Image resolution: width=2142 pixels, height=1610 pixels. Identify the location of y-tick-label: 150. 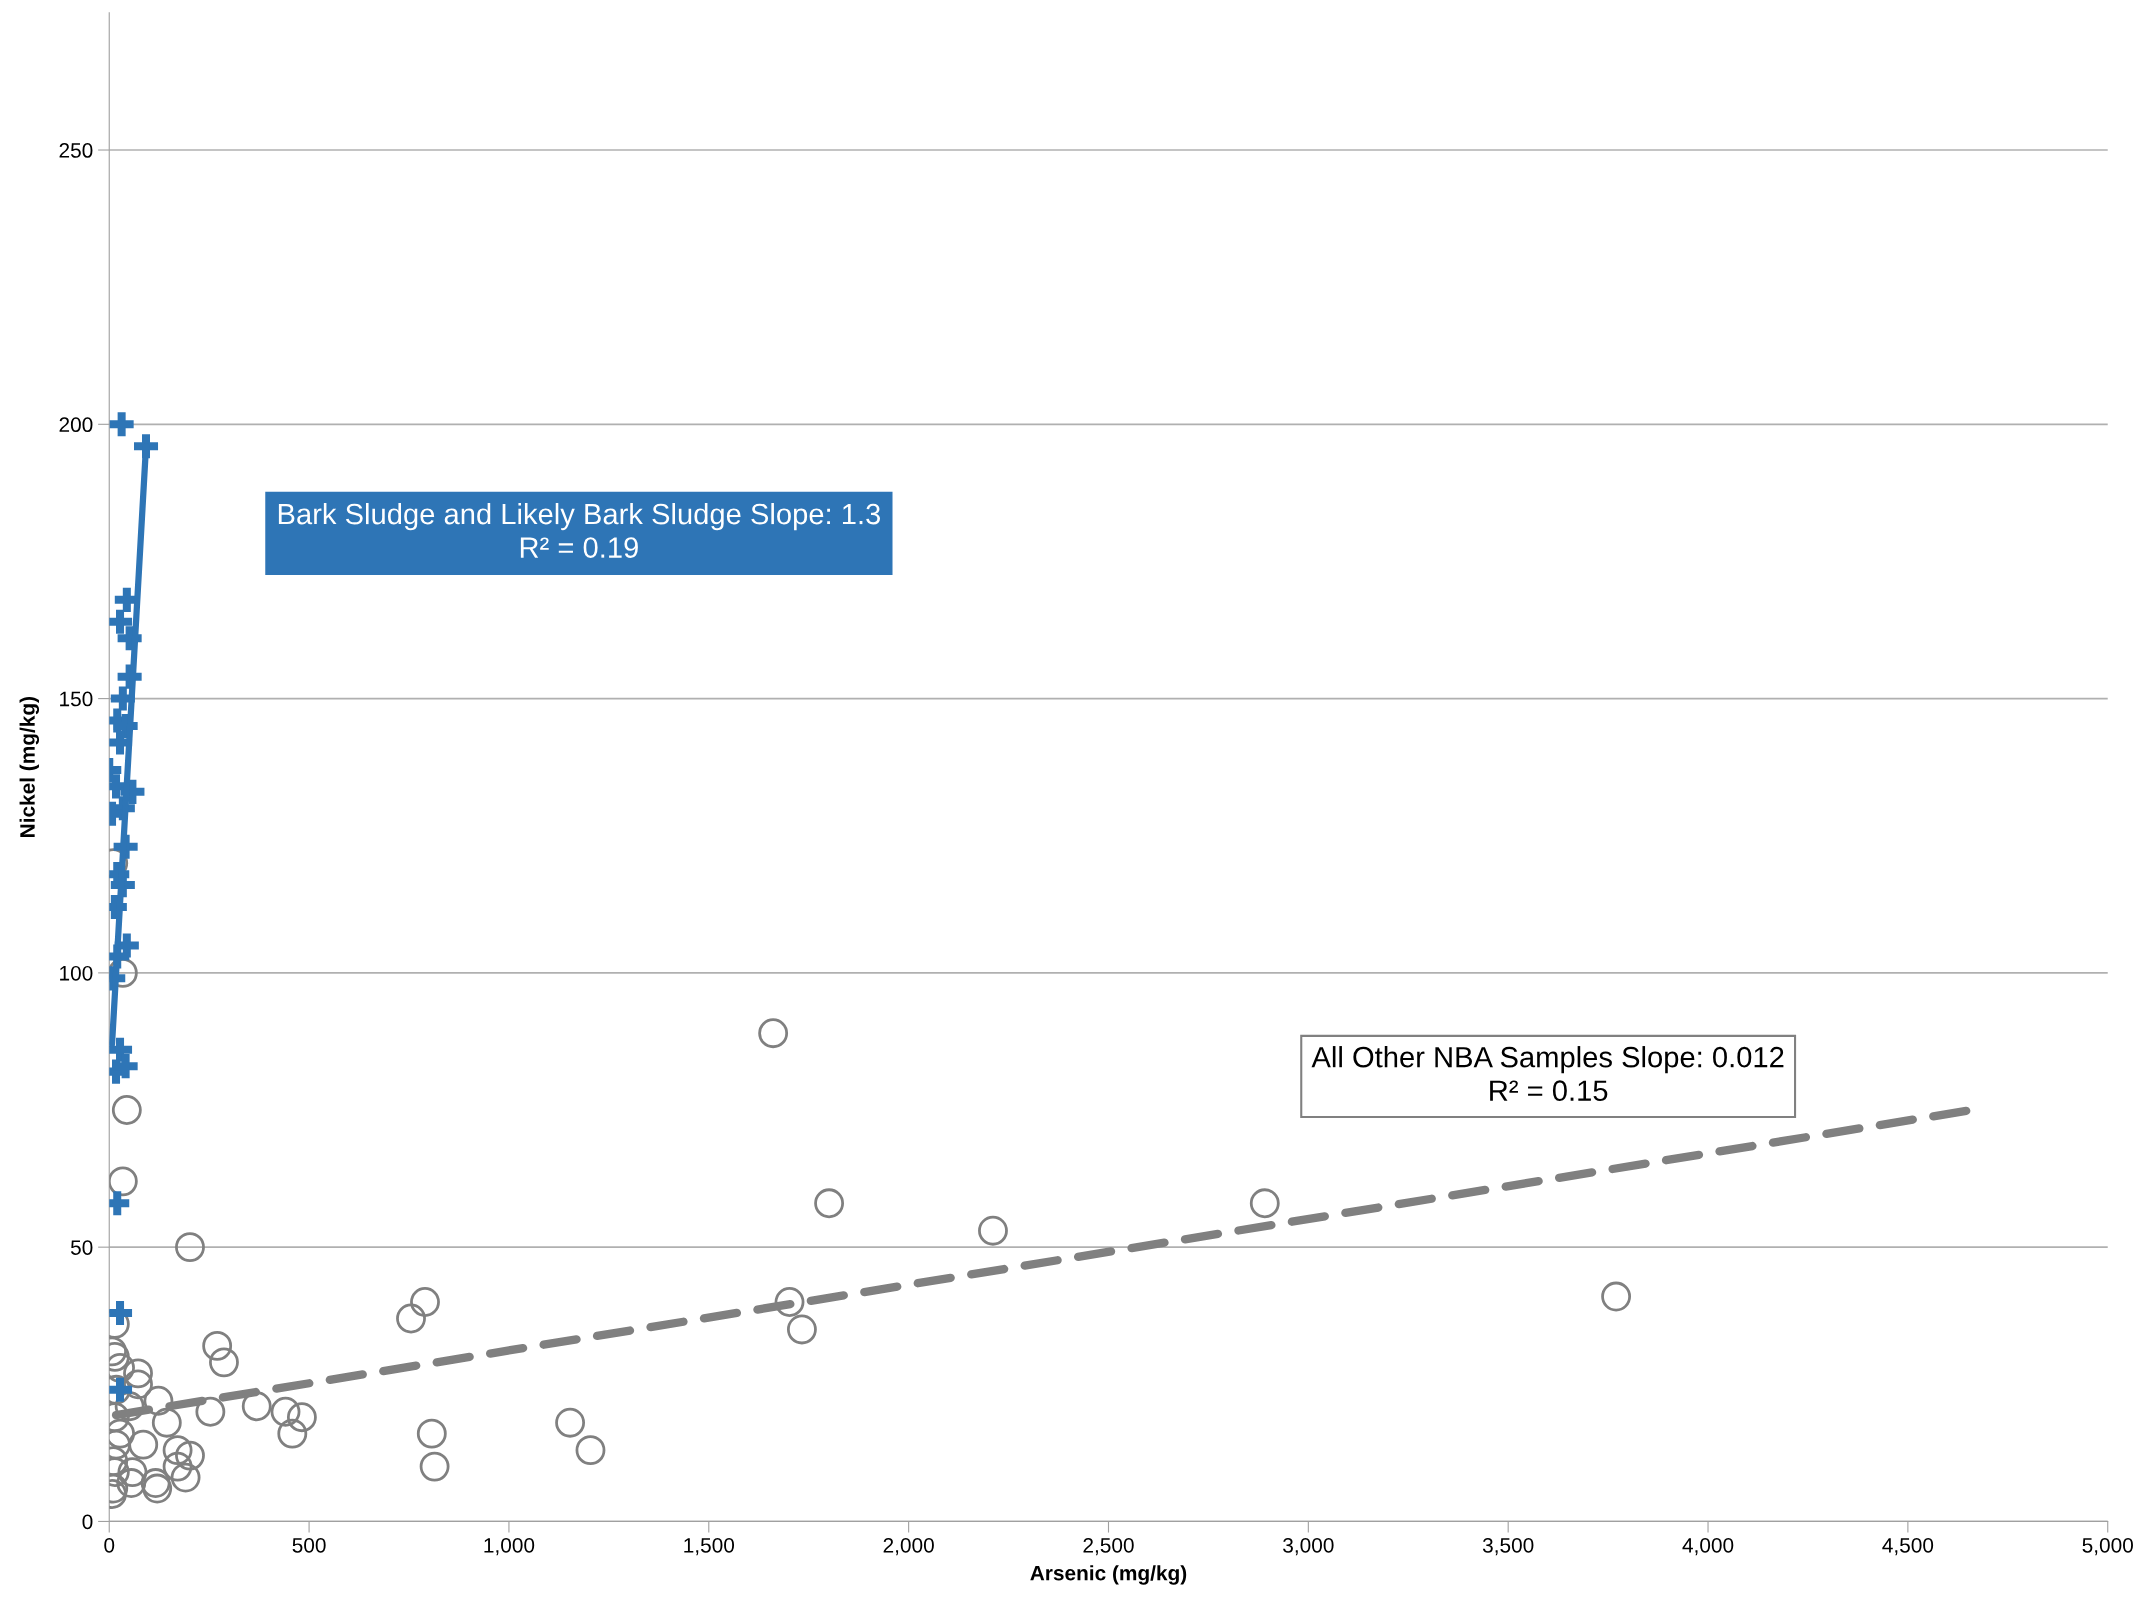
(76, 699).